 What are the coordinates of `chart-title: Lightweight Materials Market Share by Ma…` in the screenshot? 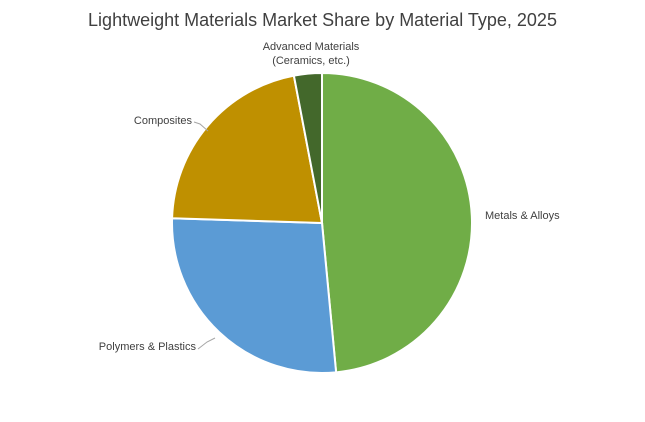 It's located at (322, 20).